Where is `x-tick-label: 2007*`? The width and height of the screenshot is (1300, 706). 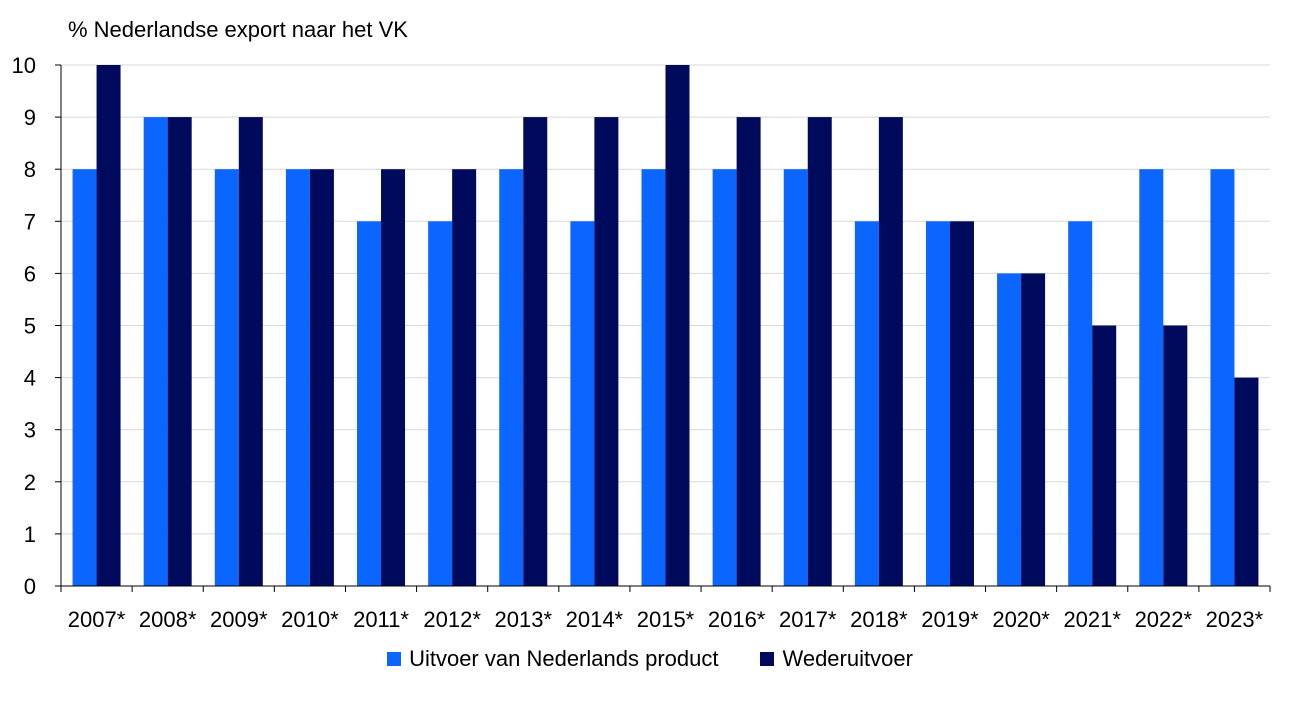 x-tick-label: 2007* is located at coordinates (97, 619).